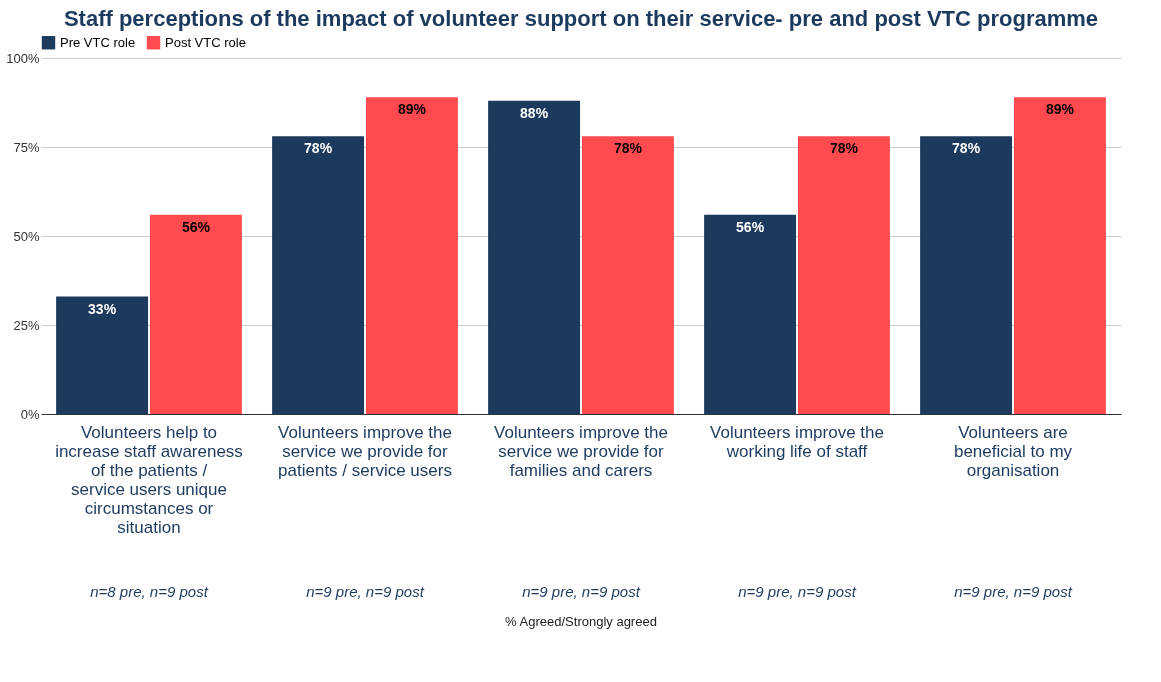  I want to click on chart-title: Staff perceptions of the impact of volunteer support on their service- pre and post VTC programme, so click(581, 18).